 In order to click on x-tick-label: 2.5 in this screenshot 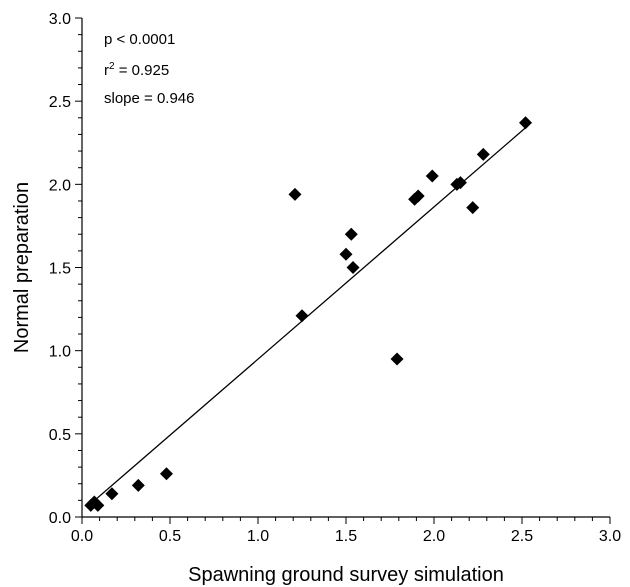, I will do `click(522, 536)`.